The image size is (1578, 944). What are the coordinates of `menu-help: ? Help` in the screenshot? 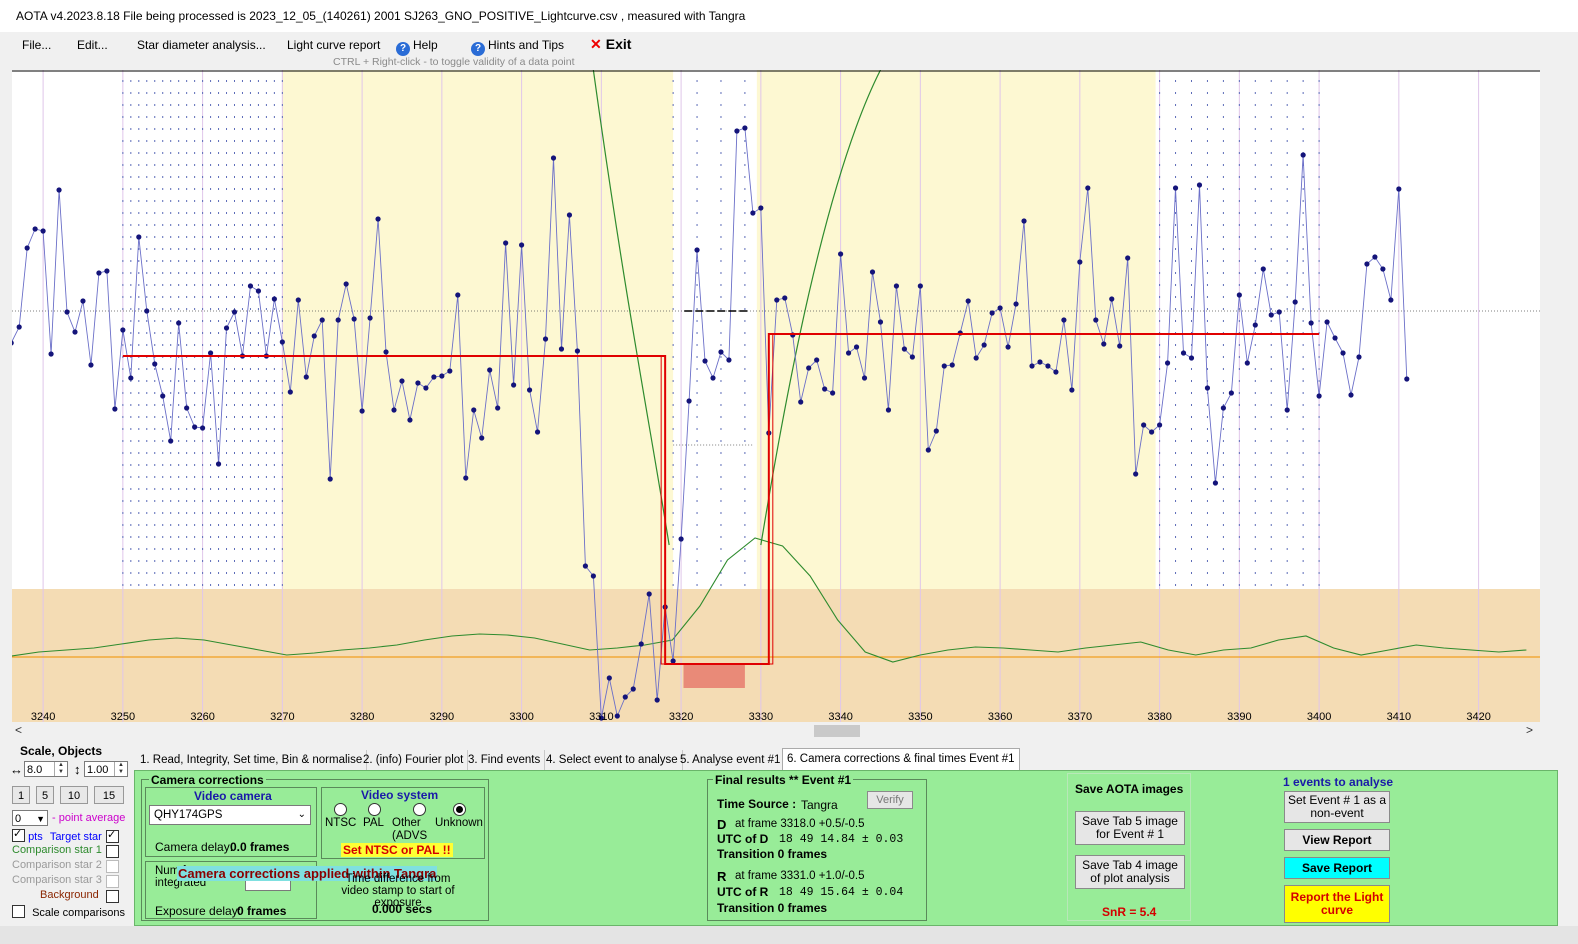 It's located at (417, 47).